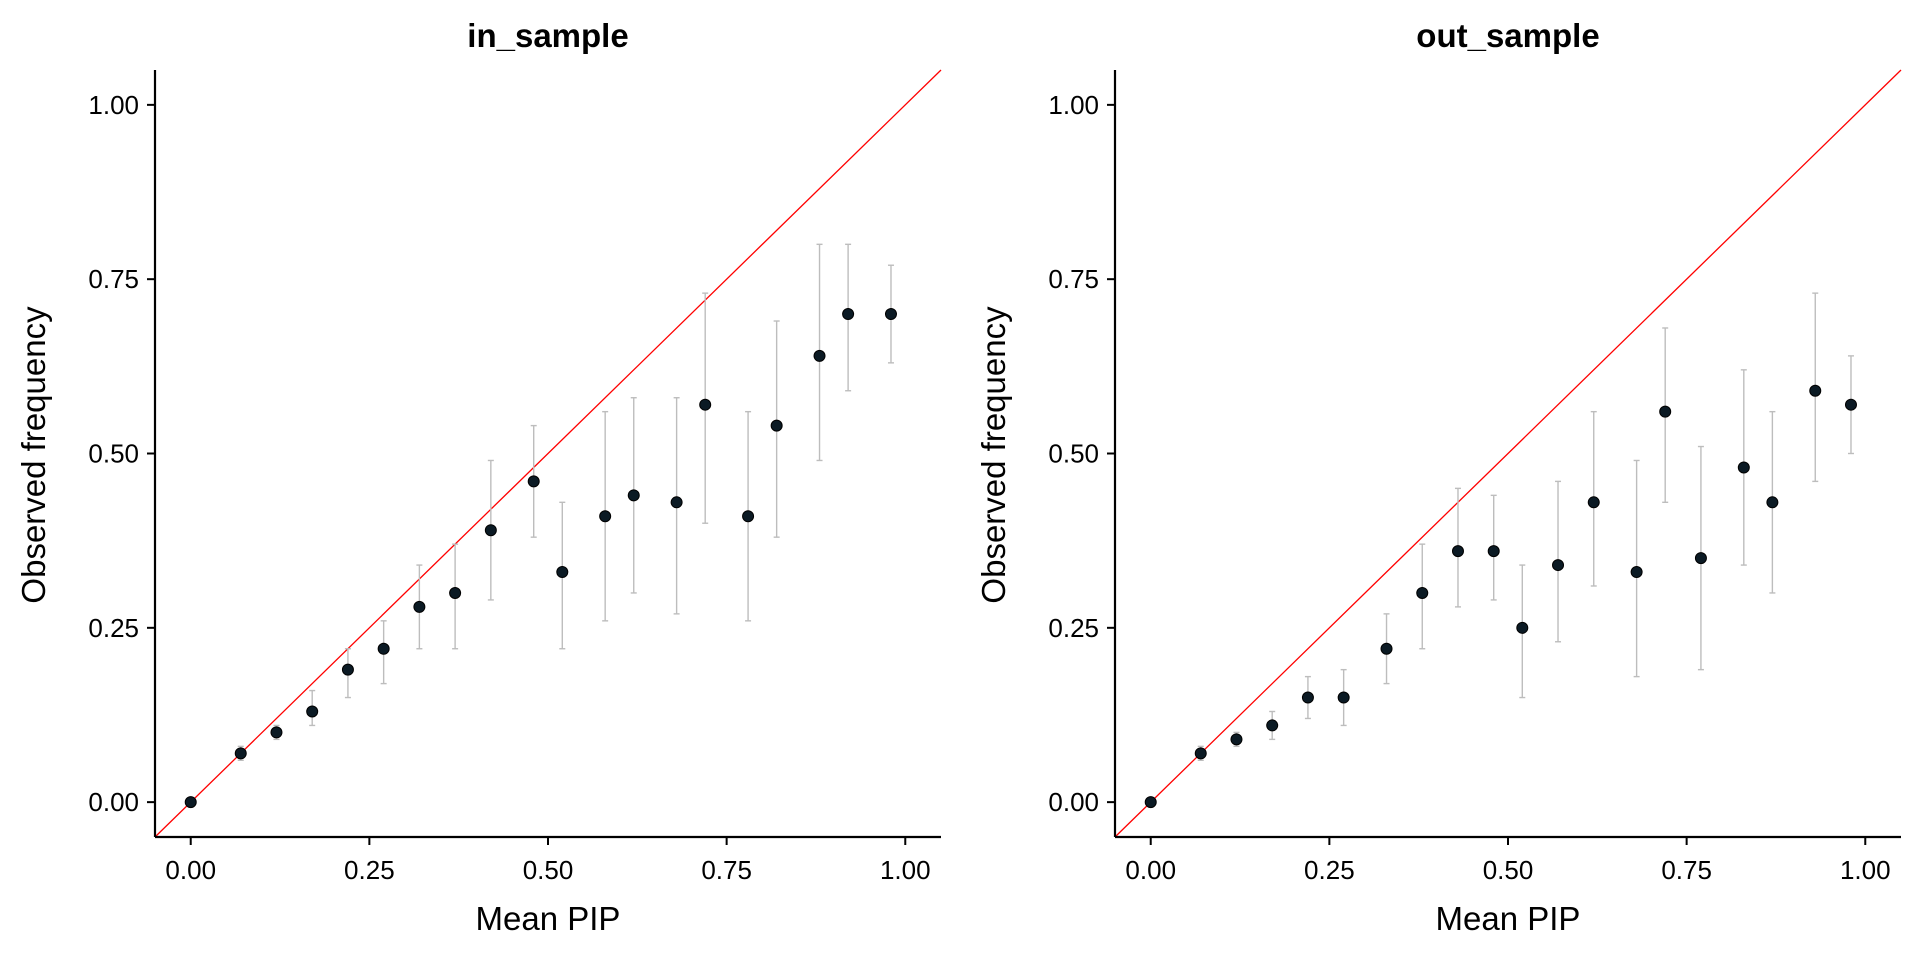 The width and height of the screenshot is (1920, 960). I want to click on panel-title-out-sample: out_sample, so click(1507, 35).